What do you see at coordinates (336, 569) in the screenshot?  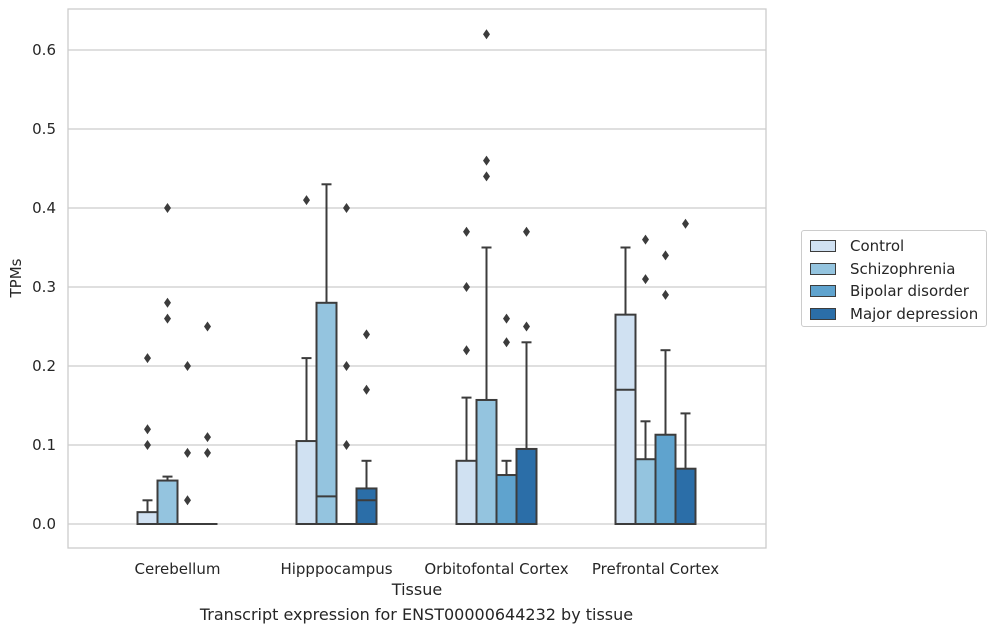 I see `x-tick-label-hipppocampus: Hipppocampus` at bounding box center [336, 569].